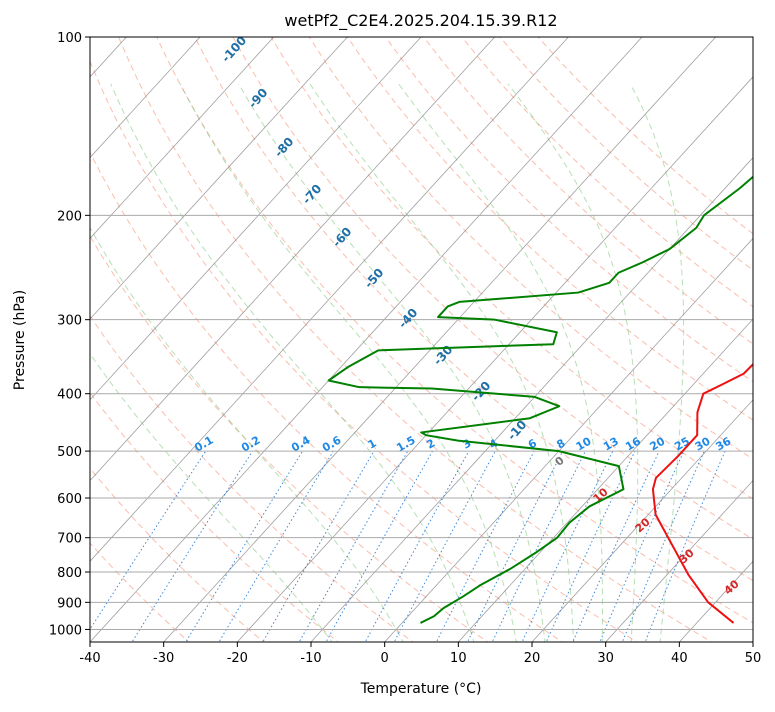 This screenshot has height=712, width=775. I want to click on x-tick-label: -30, so click(163, 658).